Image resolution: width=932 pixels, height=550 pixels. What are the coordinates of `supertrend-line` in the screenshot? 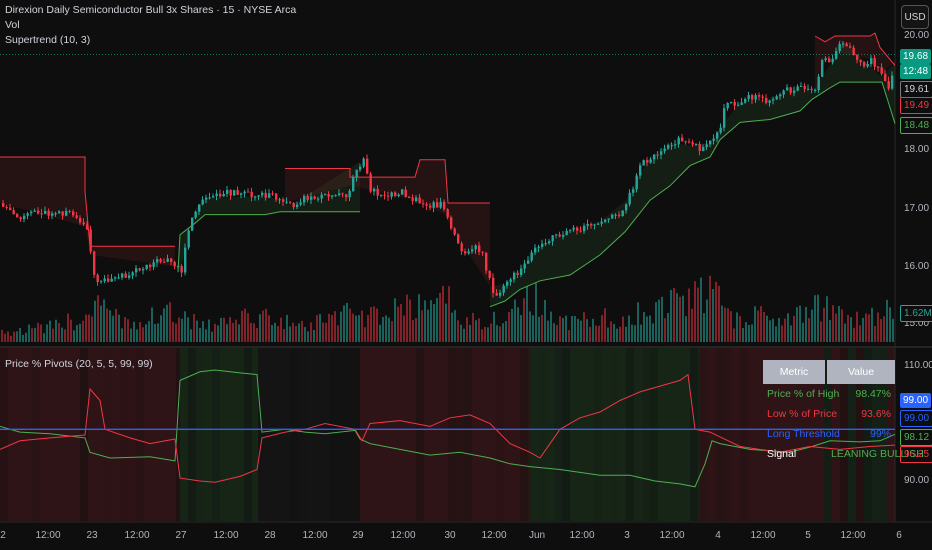 It's located at (268, 242).